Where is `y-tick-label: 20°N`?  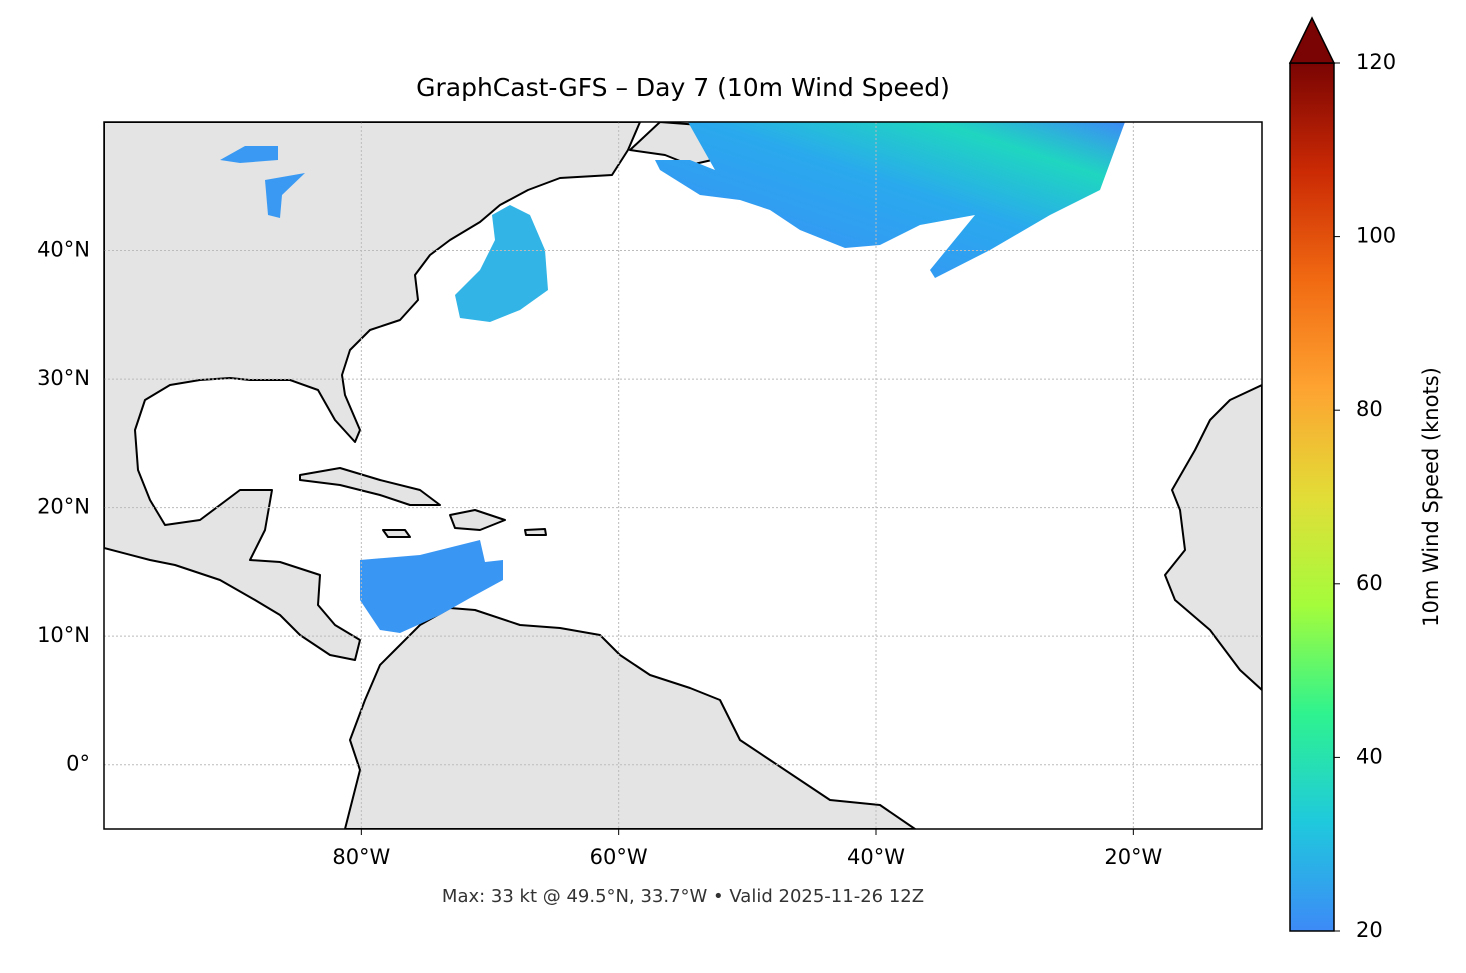 y-tick-label: 20°N is located at coordinates (63, 507).